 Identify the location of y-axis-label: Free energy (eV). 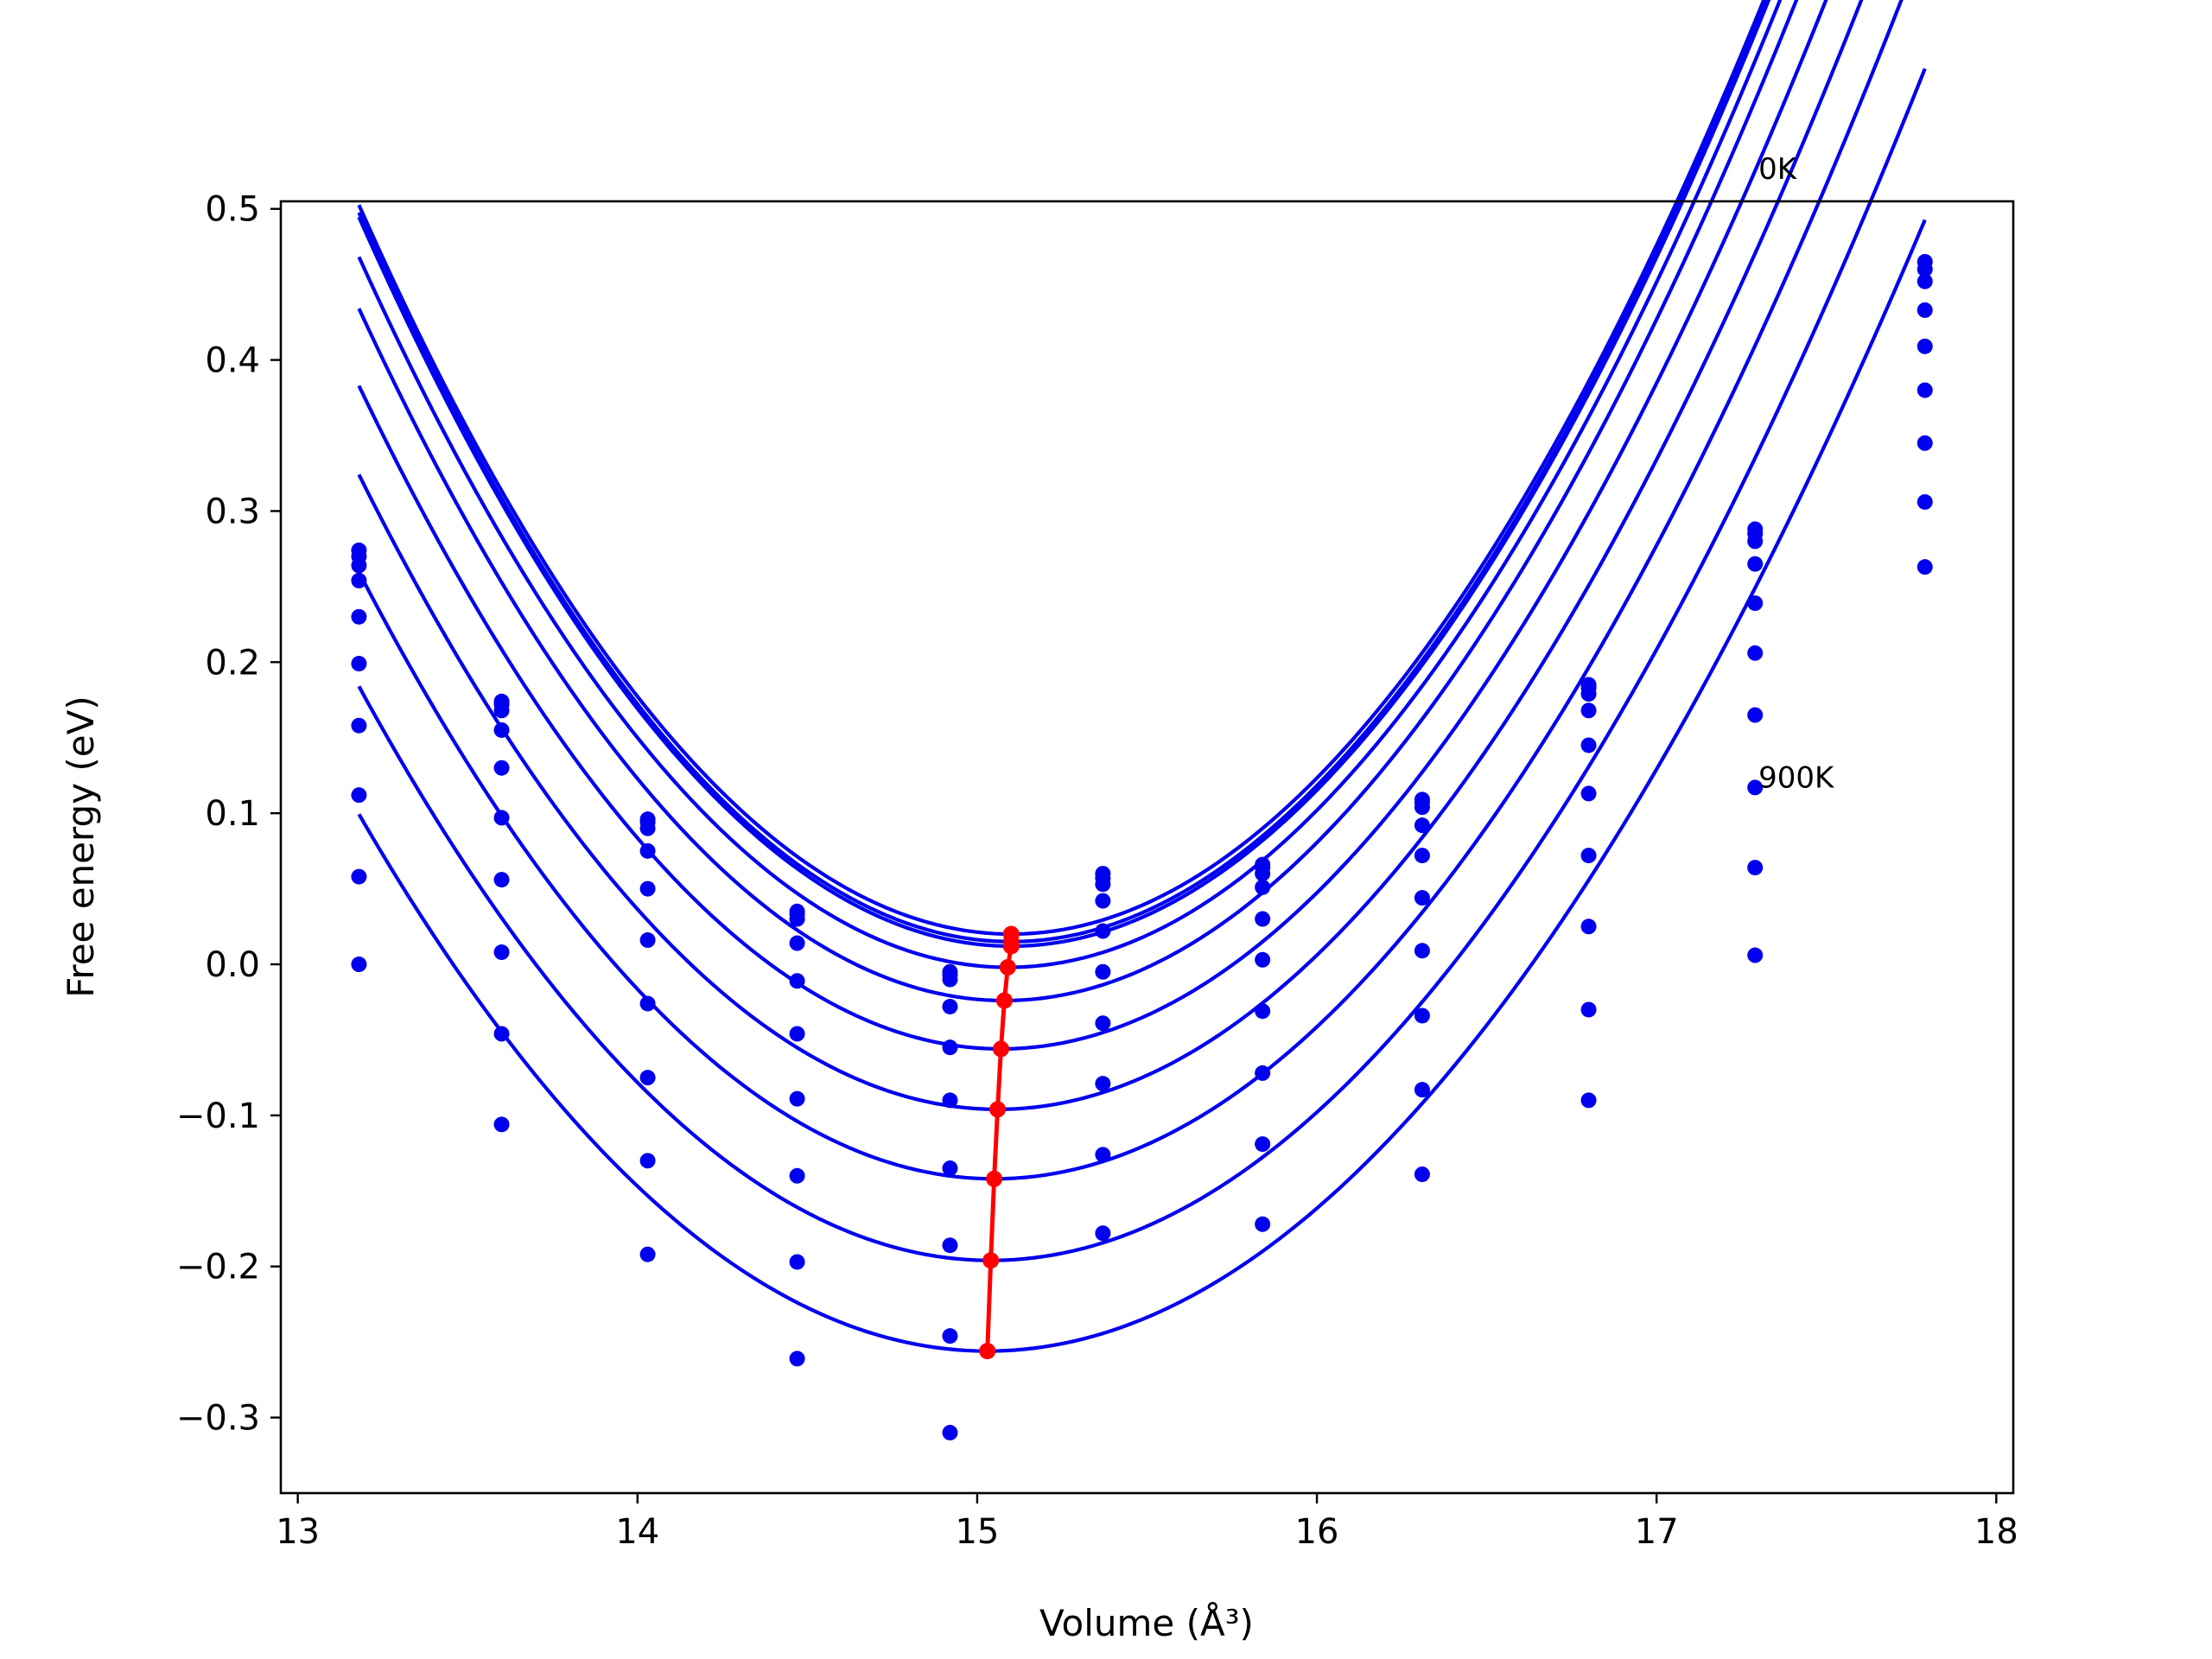
(81, 847).